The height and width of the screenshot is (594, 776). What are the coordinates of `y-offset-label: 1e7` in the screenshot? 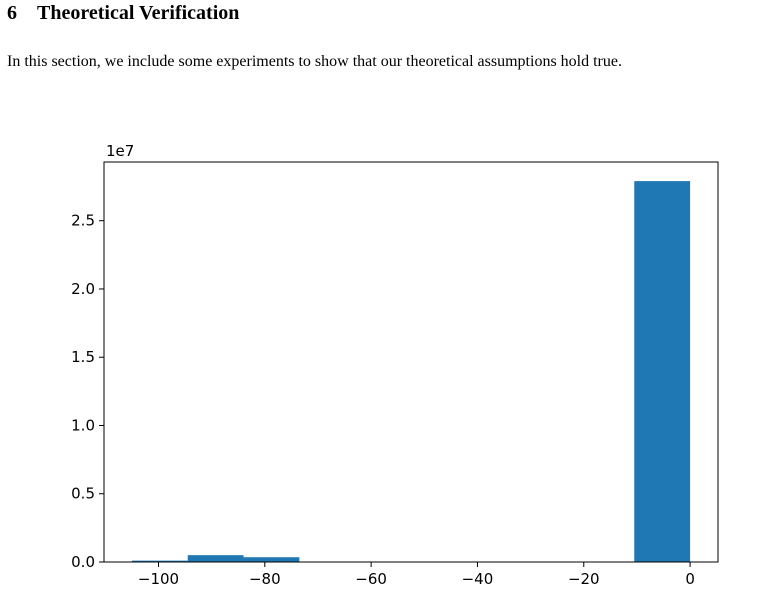 It's located at (120, 151).